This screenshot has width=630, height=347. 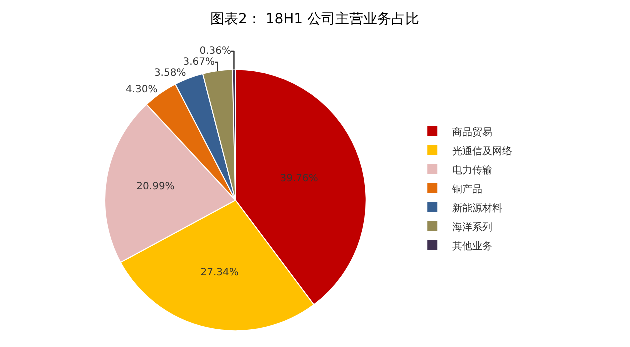 What do you see at coordinates (482, 151) in the screenshot?
I see `legend-label: 光通信及网络` at bounding box center [482, 151].